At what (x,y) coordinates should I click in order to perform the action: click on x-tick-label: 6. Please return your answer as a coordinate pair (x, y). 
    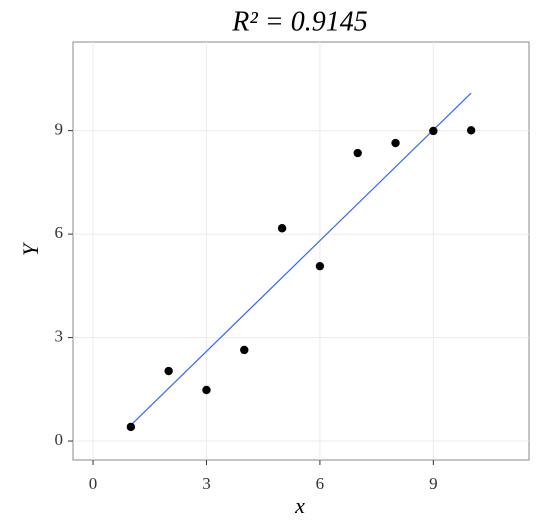
    Looking at the image, I should click on (320, 483).